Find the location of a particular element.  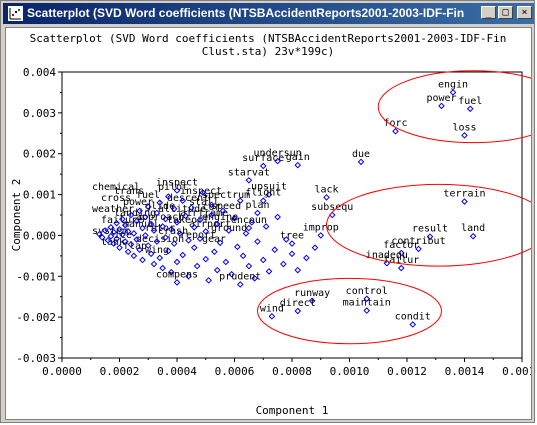

data-point-lack is located at coordinates (326, 197).